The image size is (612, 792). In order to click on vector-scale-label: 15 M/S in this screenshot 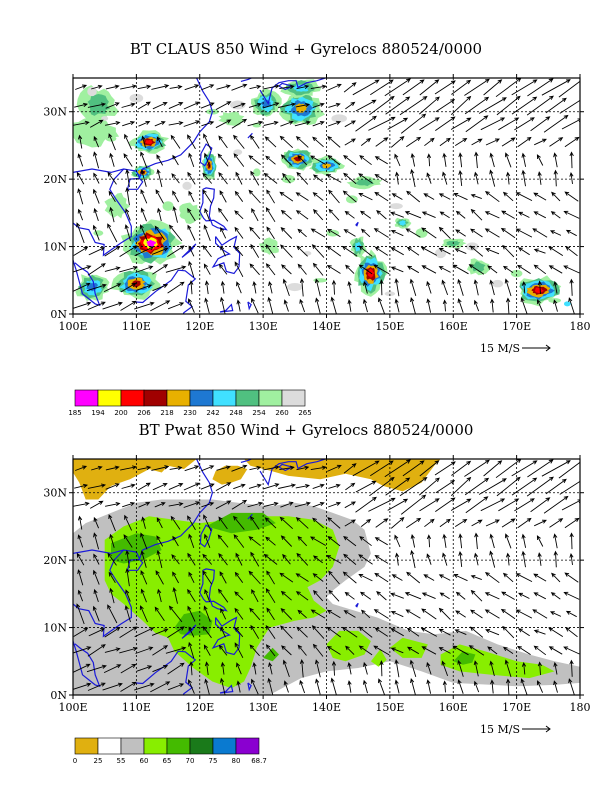, I will do `click(500, 729)`.